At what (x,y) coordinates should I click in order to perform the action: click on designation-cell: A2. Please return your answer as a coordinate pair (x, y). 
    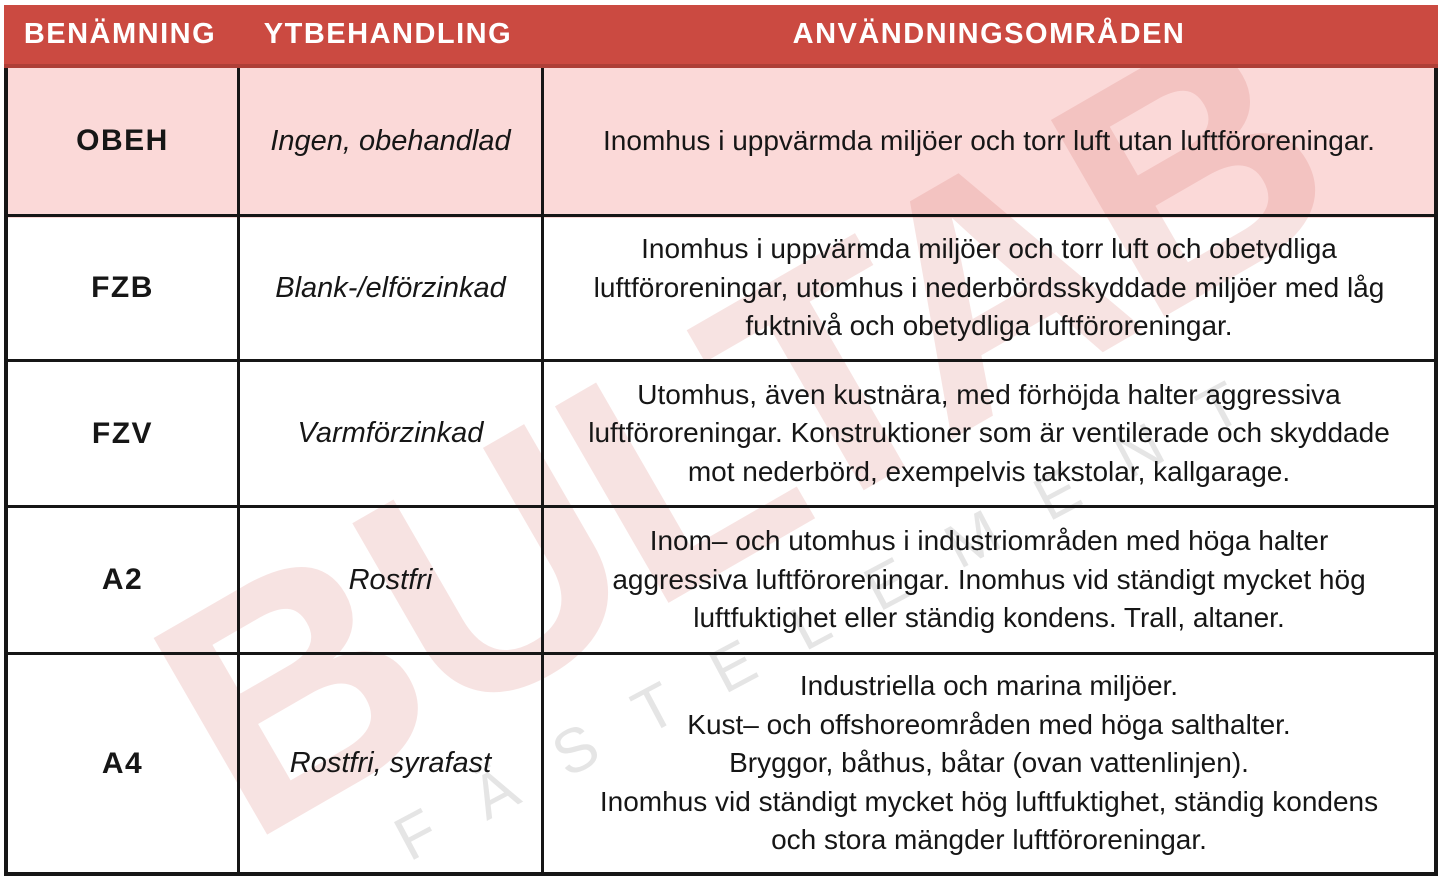
    Looking at the image, I should click on (124, 581).